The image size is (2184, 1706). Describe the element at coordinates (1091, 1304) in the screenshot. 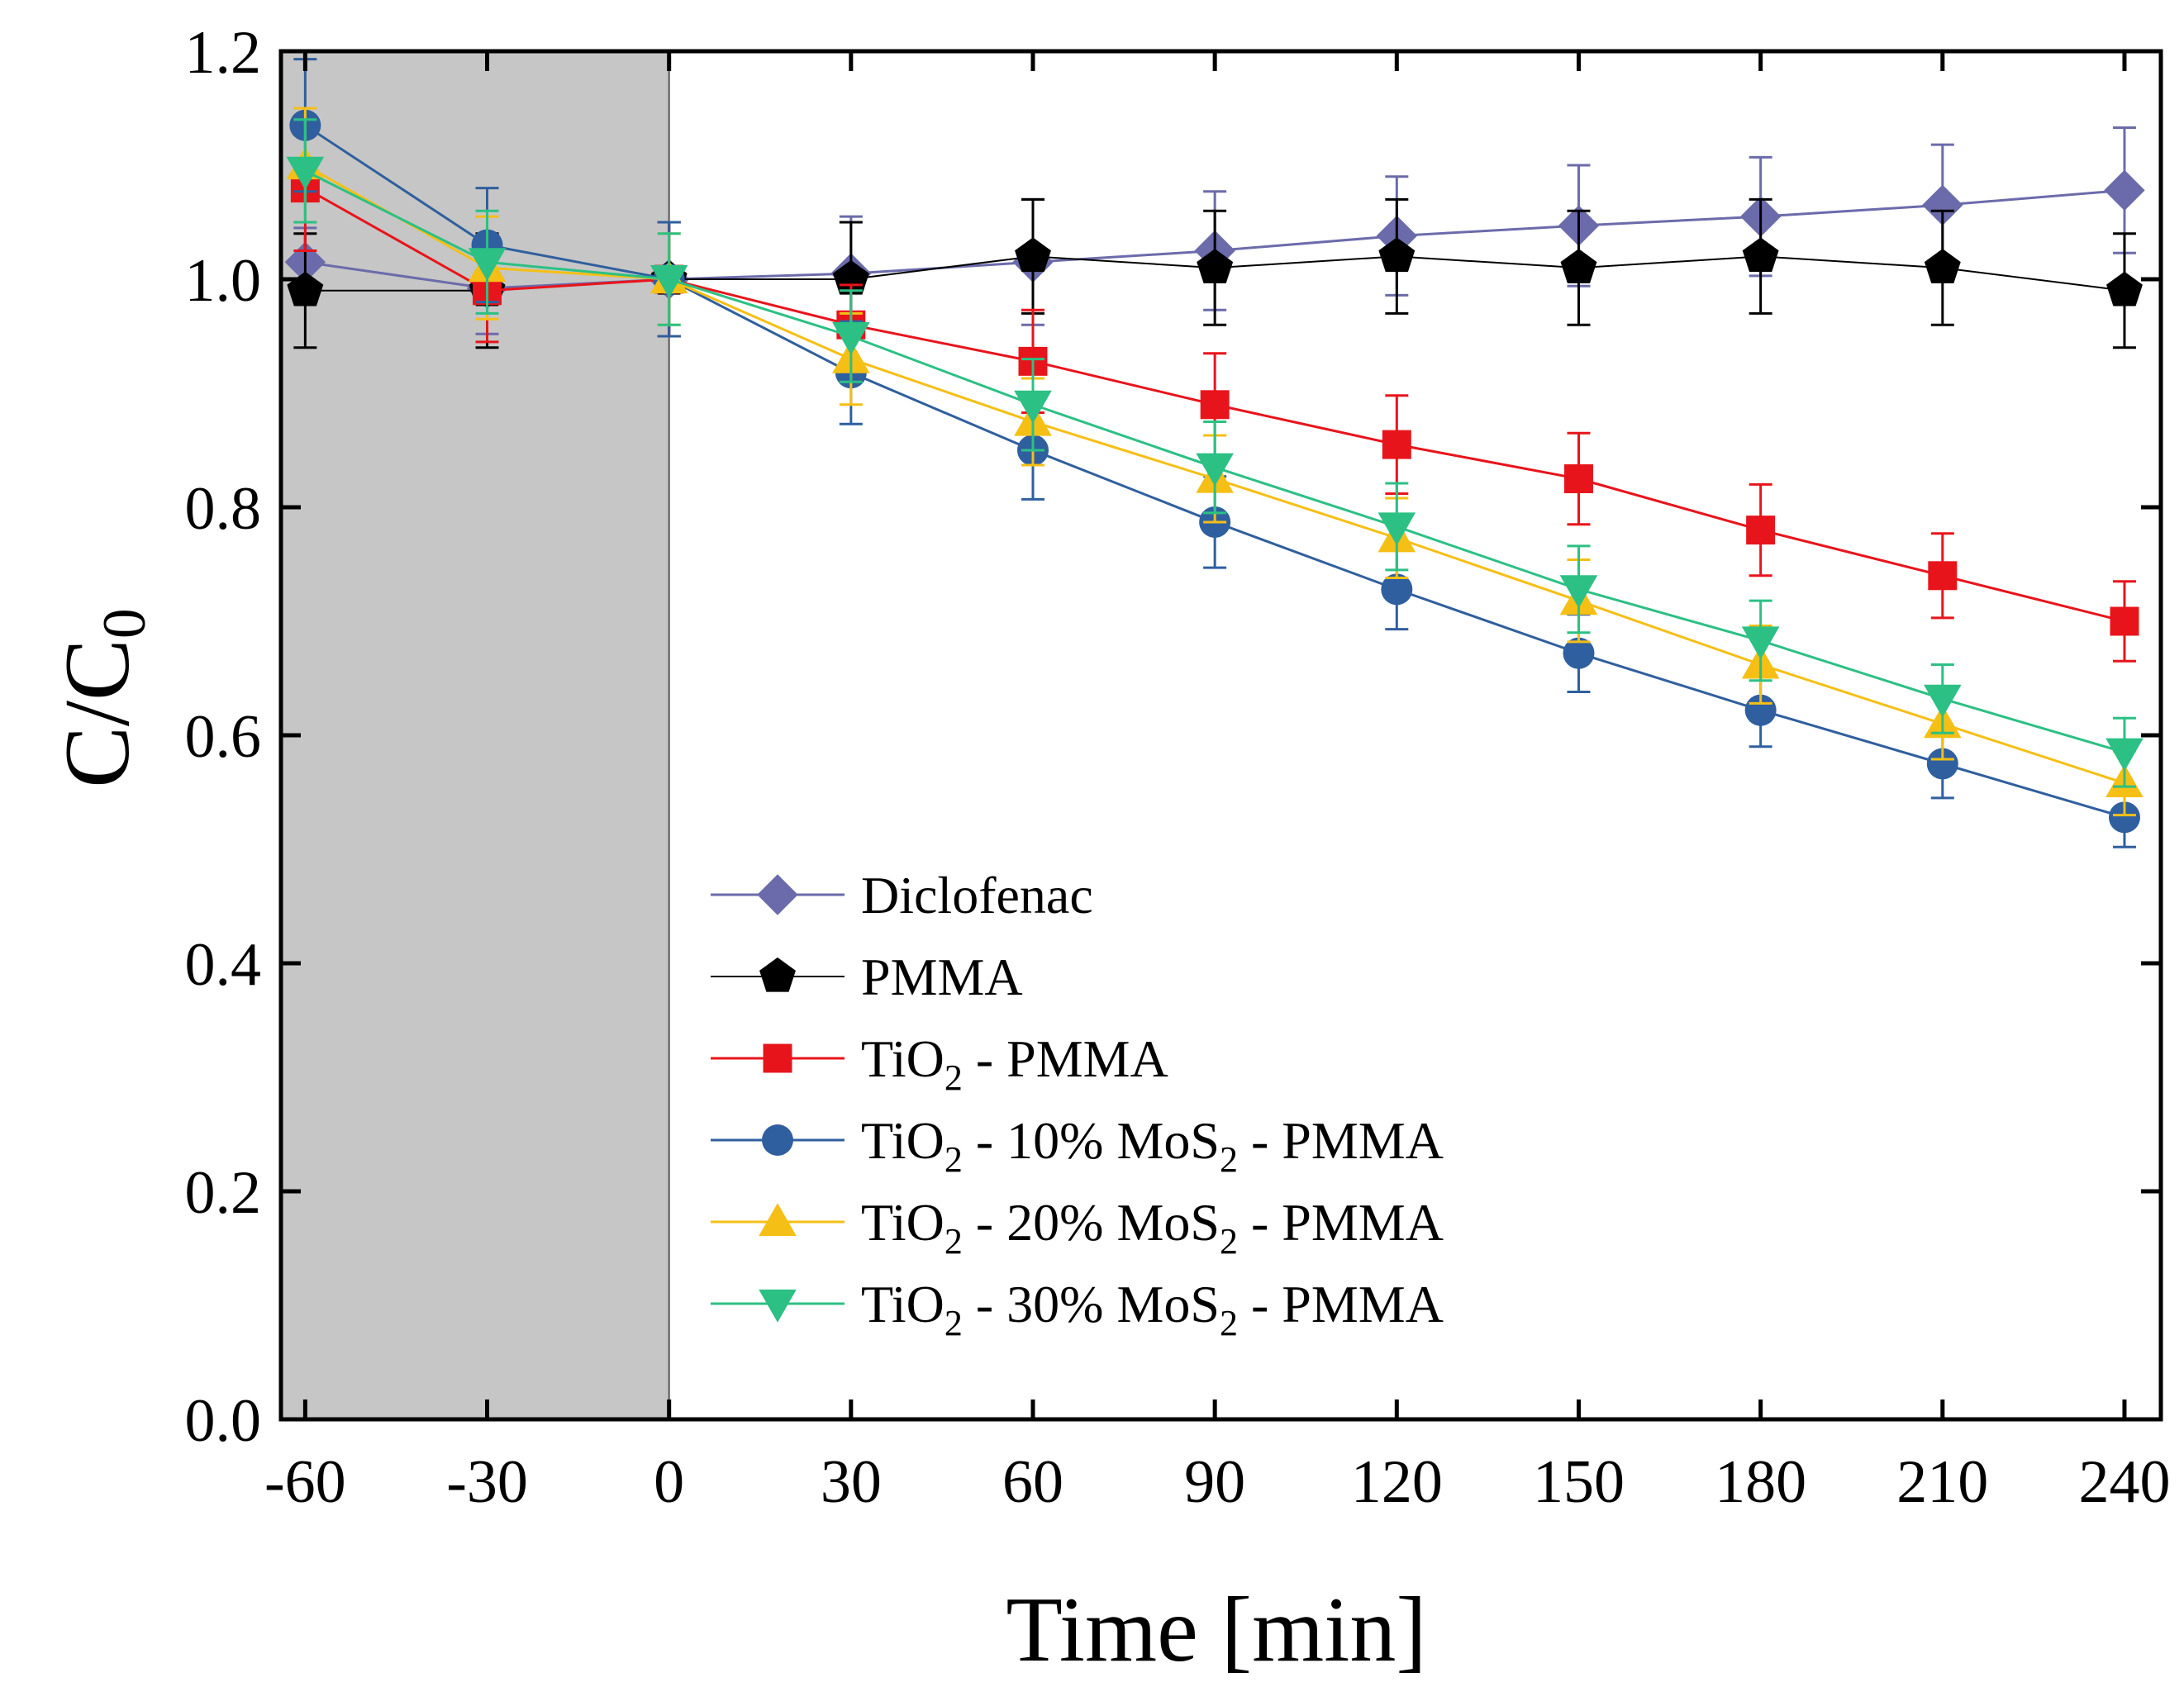

I see `legend-text: - 30% MoS` at that location.